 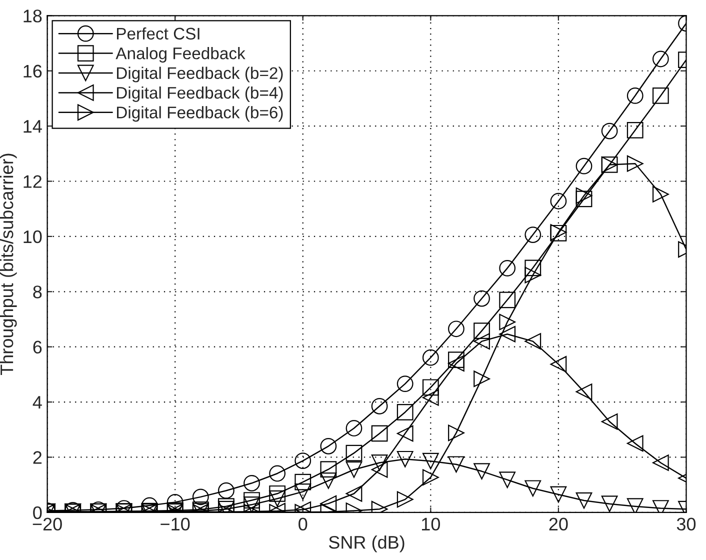 I want to click on y-axis-title: Throughput (bits/subcarrier), so click(x=8, y=265).